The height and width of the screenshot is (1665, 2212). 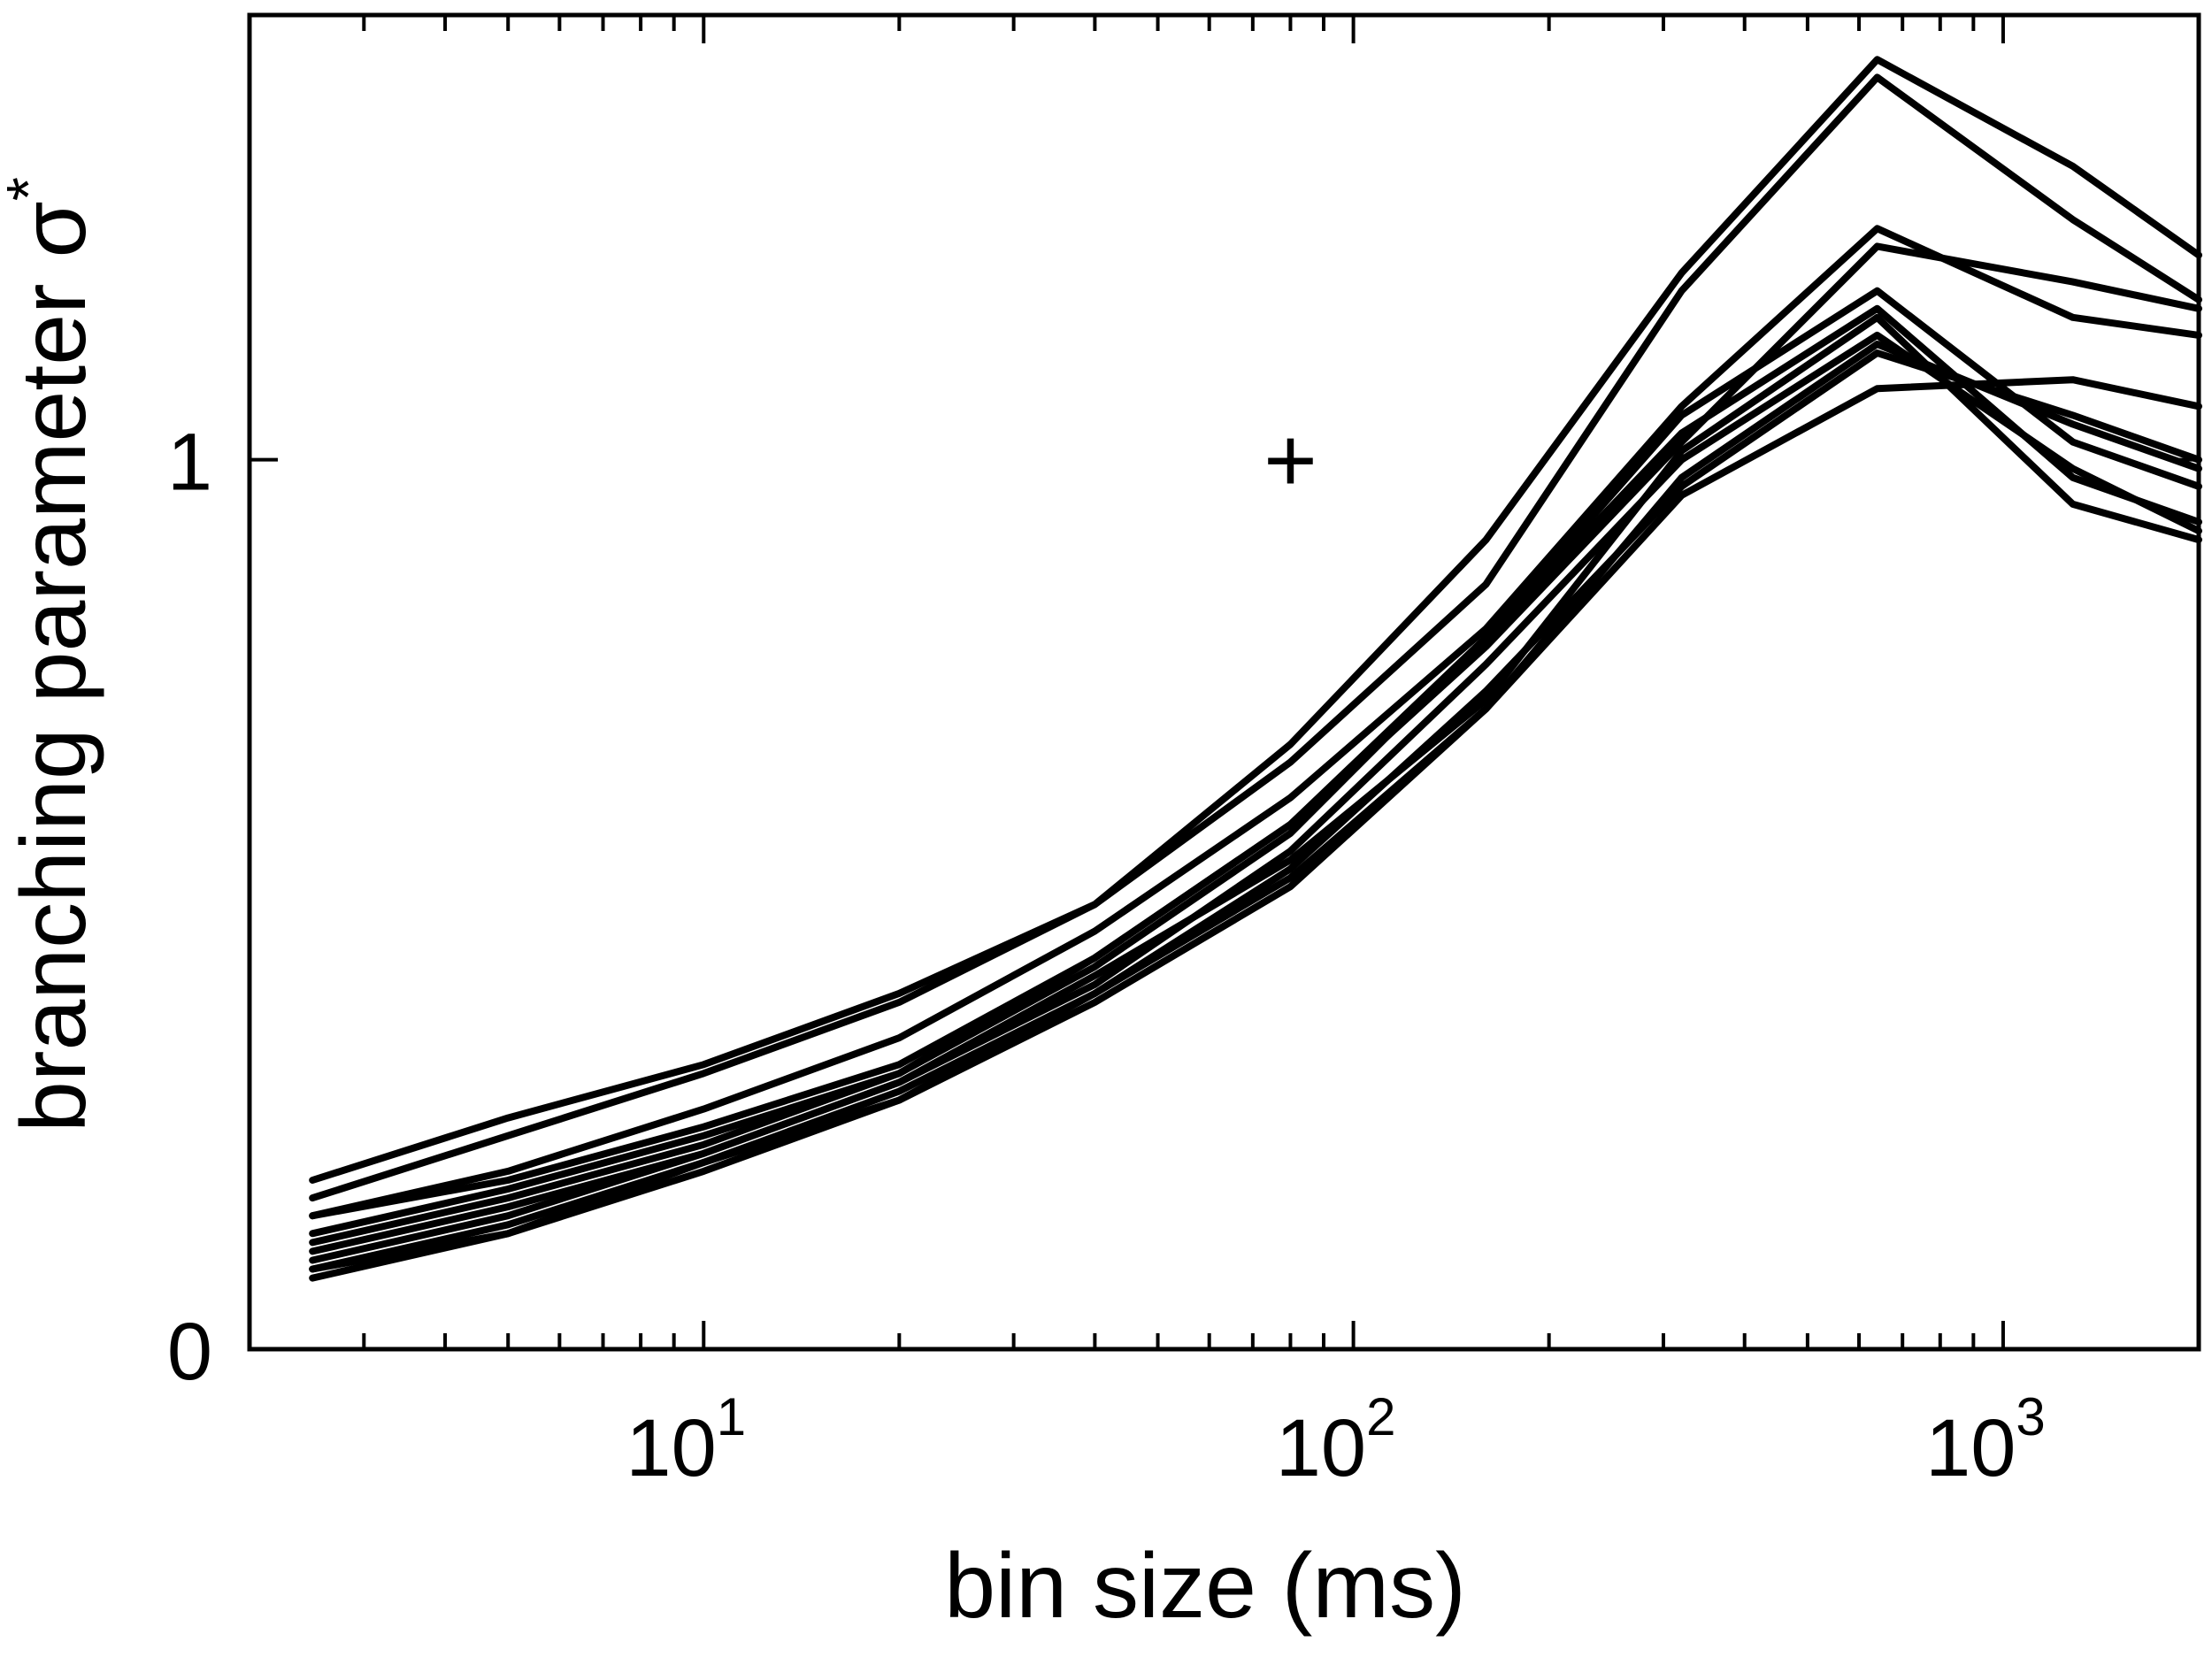 I want to click on annotations: +, so click(x=1290, y=461).